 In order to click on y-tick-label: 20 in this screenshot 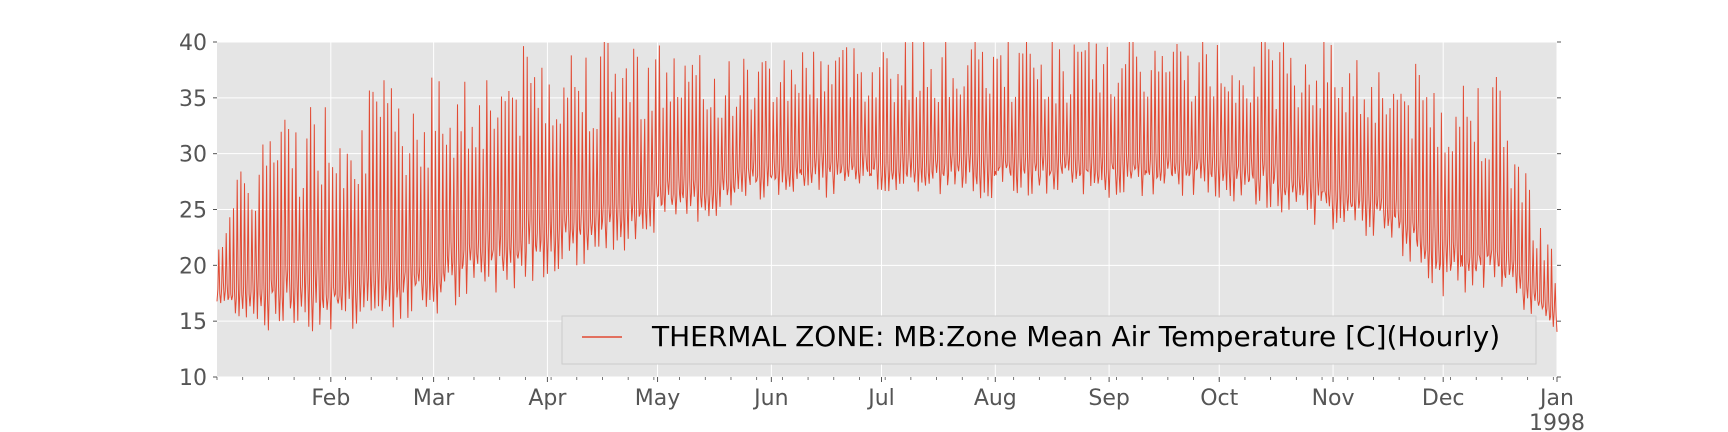, I will do `click(193, 266)`.